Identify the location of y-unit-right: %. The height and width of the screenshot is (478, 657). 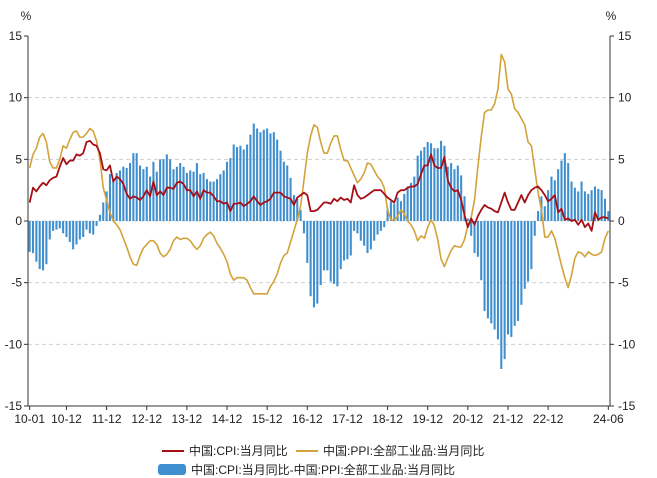
(611, 16).